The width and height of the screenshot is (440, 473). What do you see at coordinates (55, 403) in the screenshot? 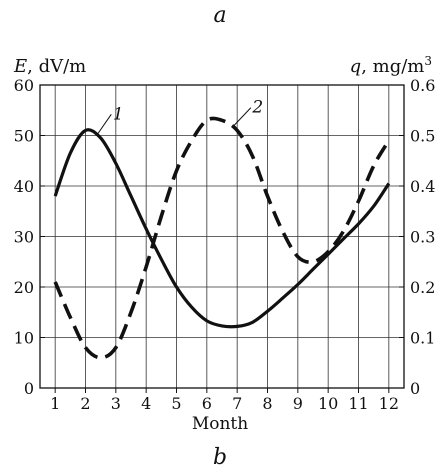
I see `x-tick-label: 1` at bounding box center [55, 403].